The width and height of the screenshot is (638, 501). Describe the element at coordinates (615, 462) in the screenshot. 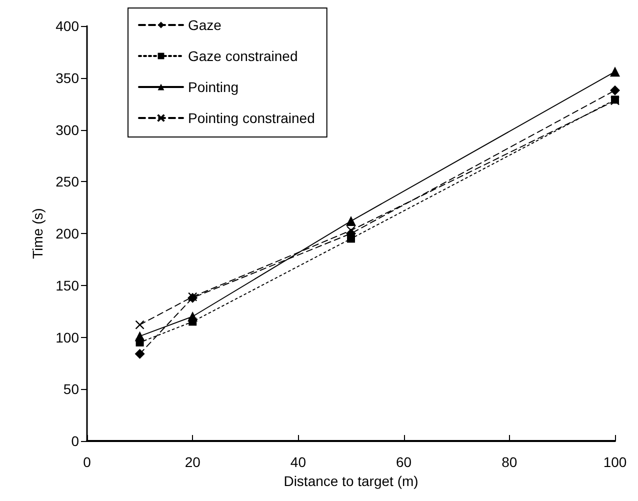

I see `x-tick-label: 100` at that location.